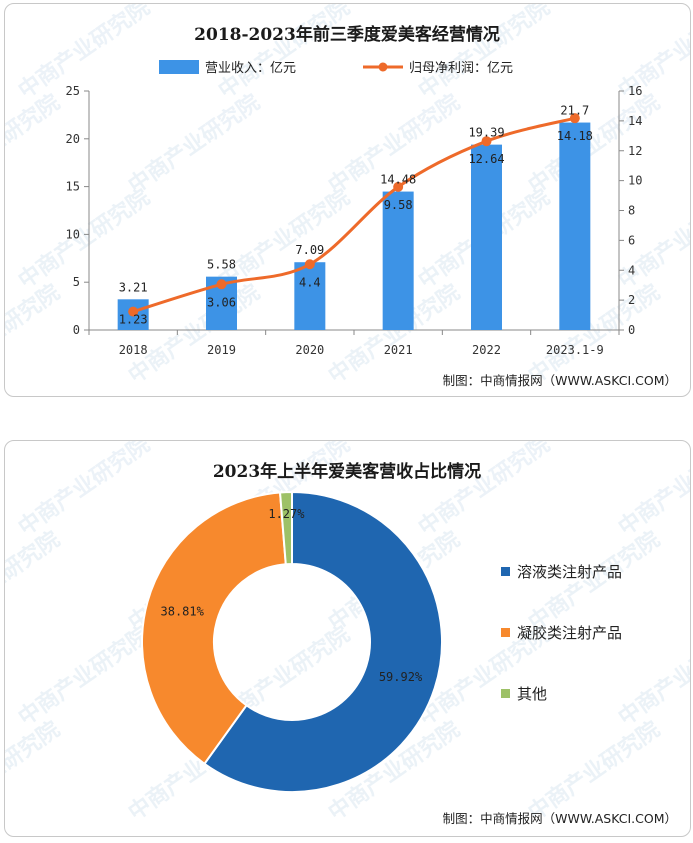 Image resolution: width=693 pixels, height=843 pixels. I want to click on y-left-tick-label: 15, so click(73, 187).